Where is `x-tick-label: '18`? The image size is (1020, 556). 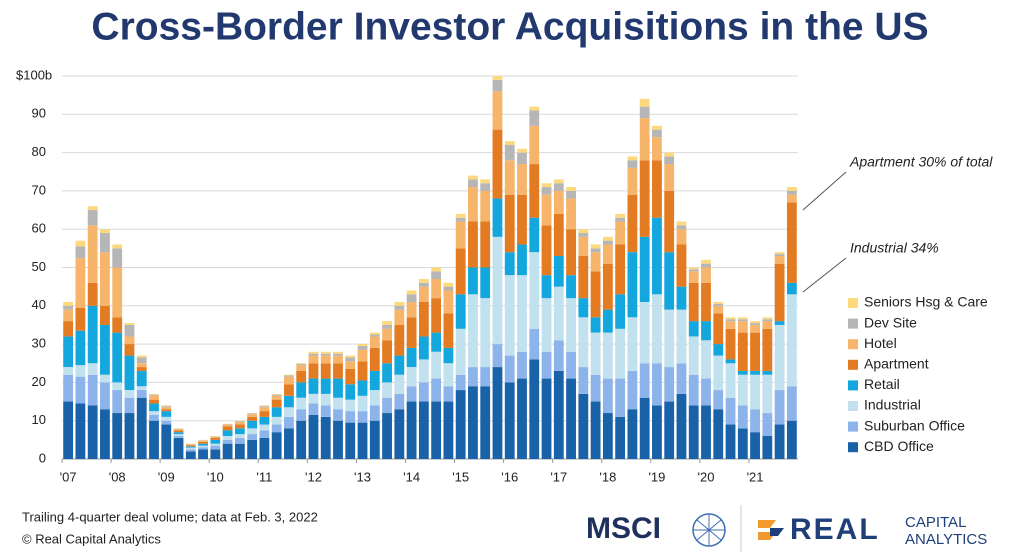
x-tick-label: '18 is located at coordinates (607, 476).